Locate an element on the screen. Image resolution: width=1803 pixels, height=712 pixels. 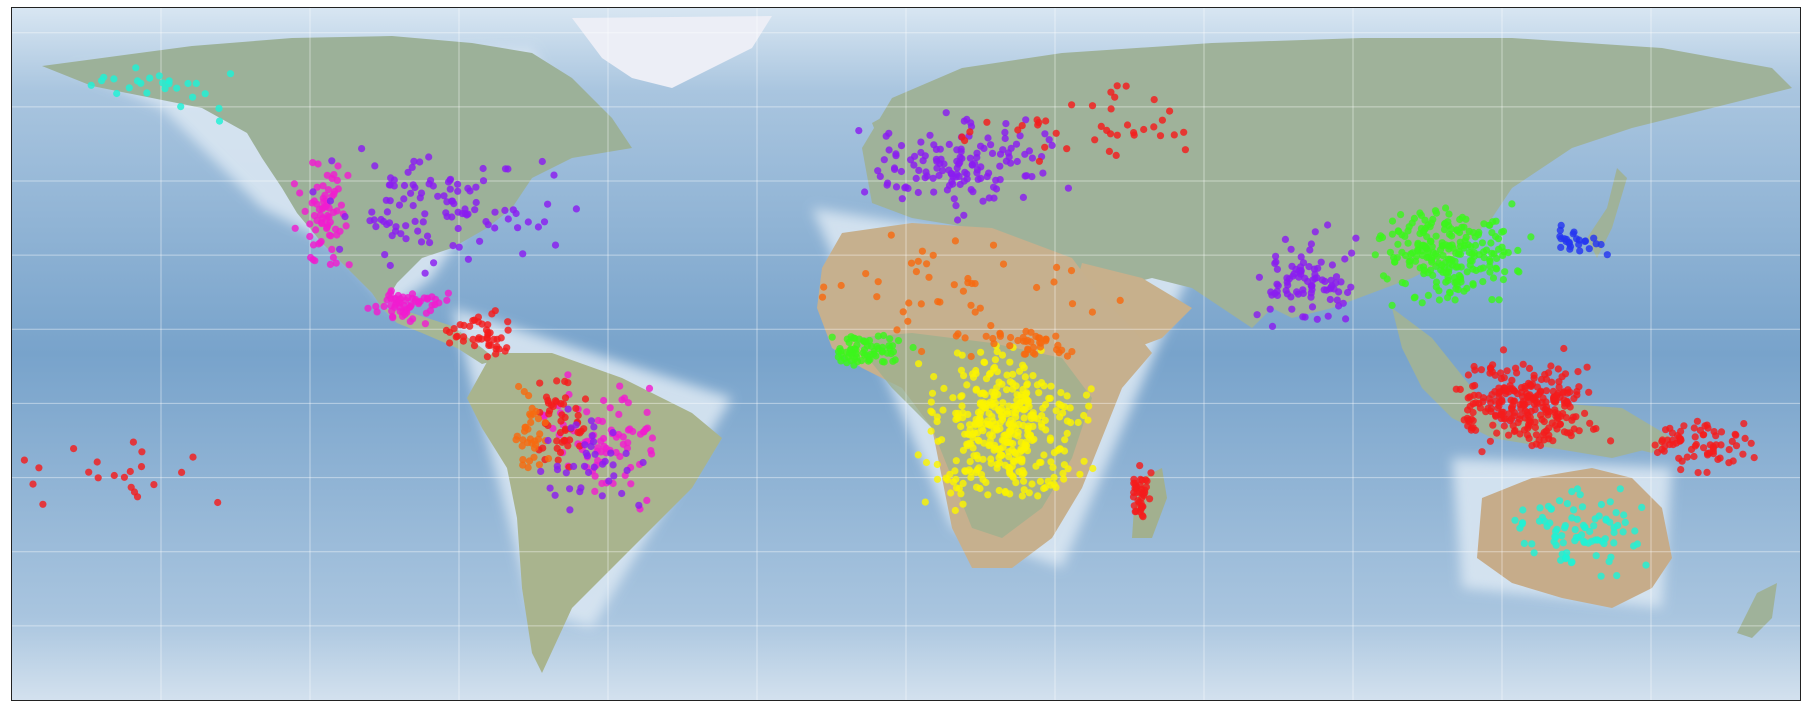
greenland is located at coordinates (672, 52).